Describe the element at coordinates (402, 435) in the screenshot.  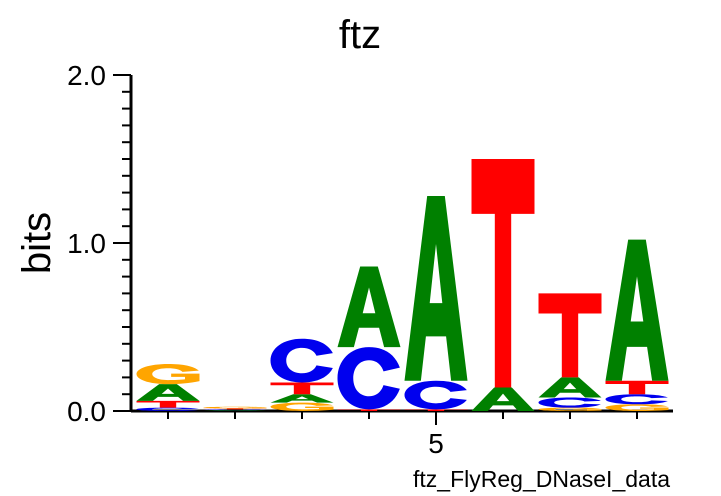
I see `x-axis-ticks: 5` at that location.